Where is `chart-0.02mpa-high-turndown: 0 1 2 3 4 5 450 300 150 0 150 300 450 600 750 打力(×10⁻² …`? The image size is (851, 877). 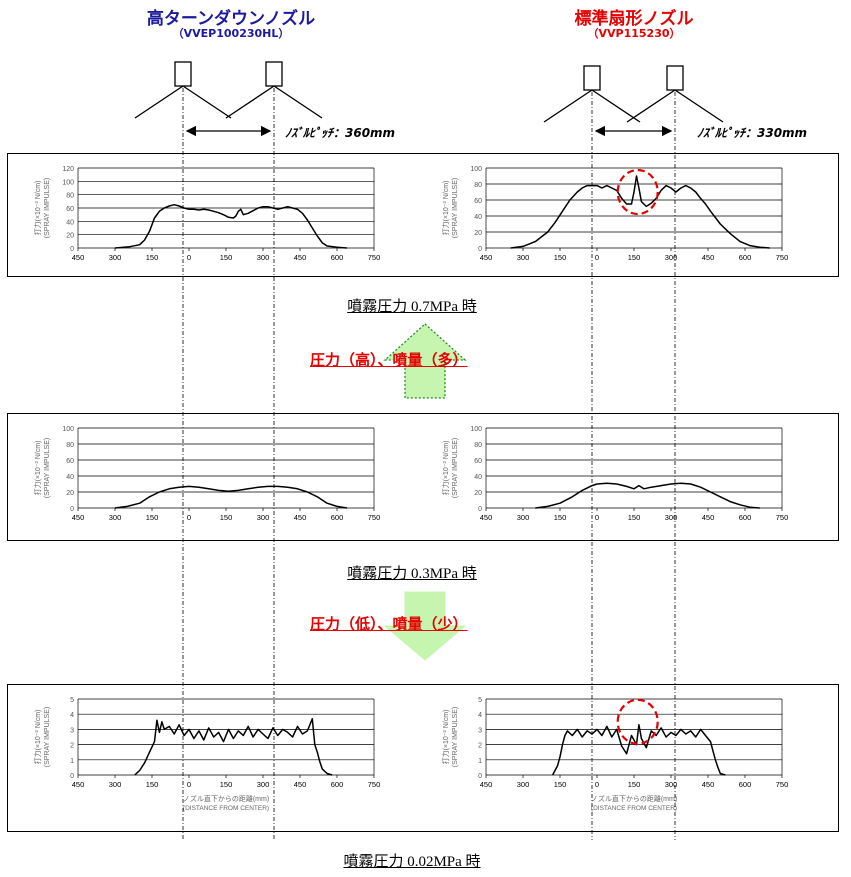
chart-0.02mpa-high-turndown: 0 1 2 3 4 5 450 300 150 0 150 300 450 600 750 打力(×10⁻² … is located at coordinates (207, 754).